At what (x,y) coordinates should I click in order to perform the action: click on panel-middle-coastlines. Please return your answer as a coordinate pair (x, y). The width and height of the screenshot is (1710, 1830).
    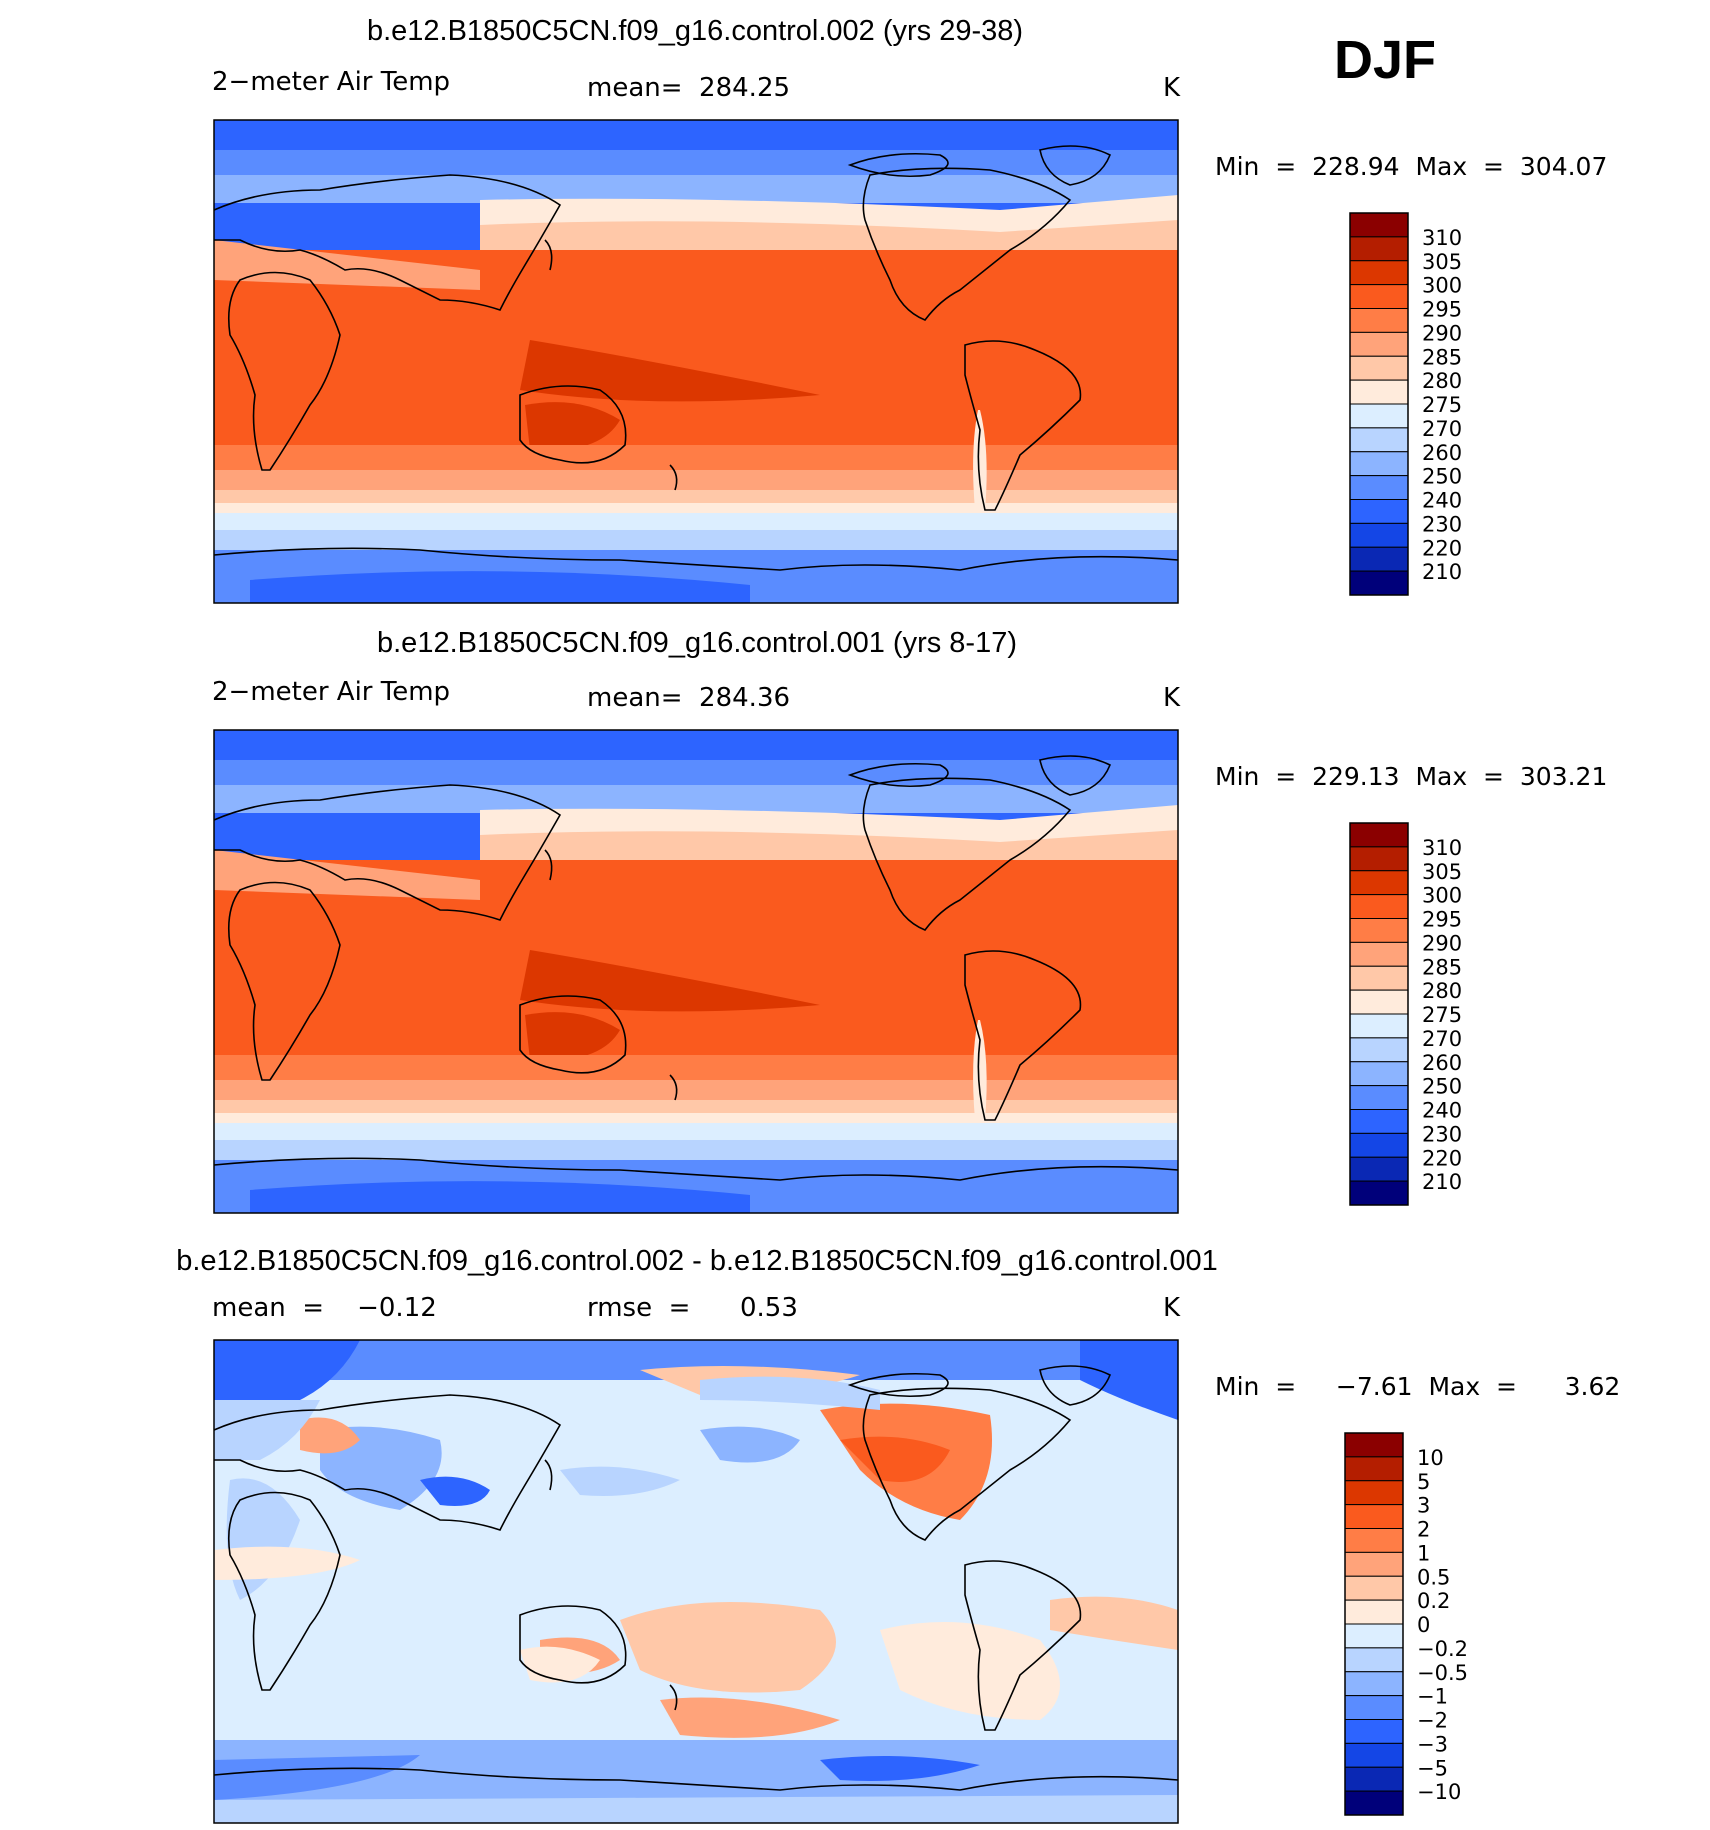
    Looking at the image, I should click on (696, 968).